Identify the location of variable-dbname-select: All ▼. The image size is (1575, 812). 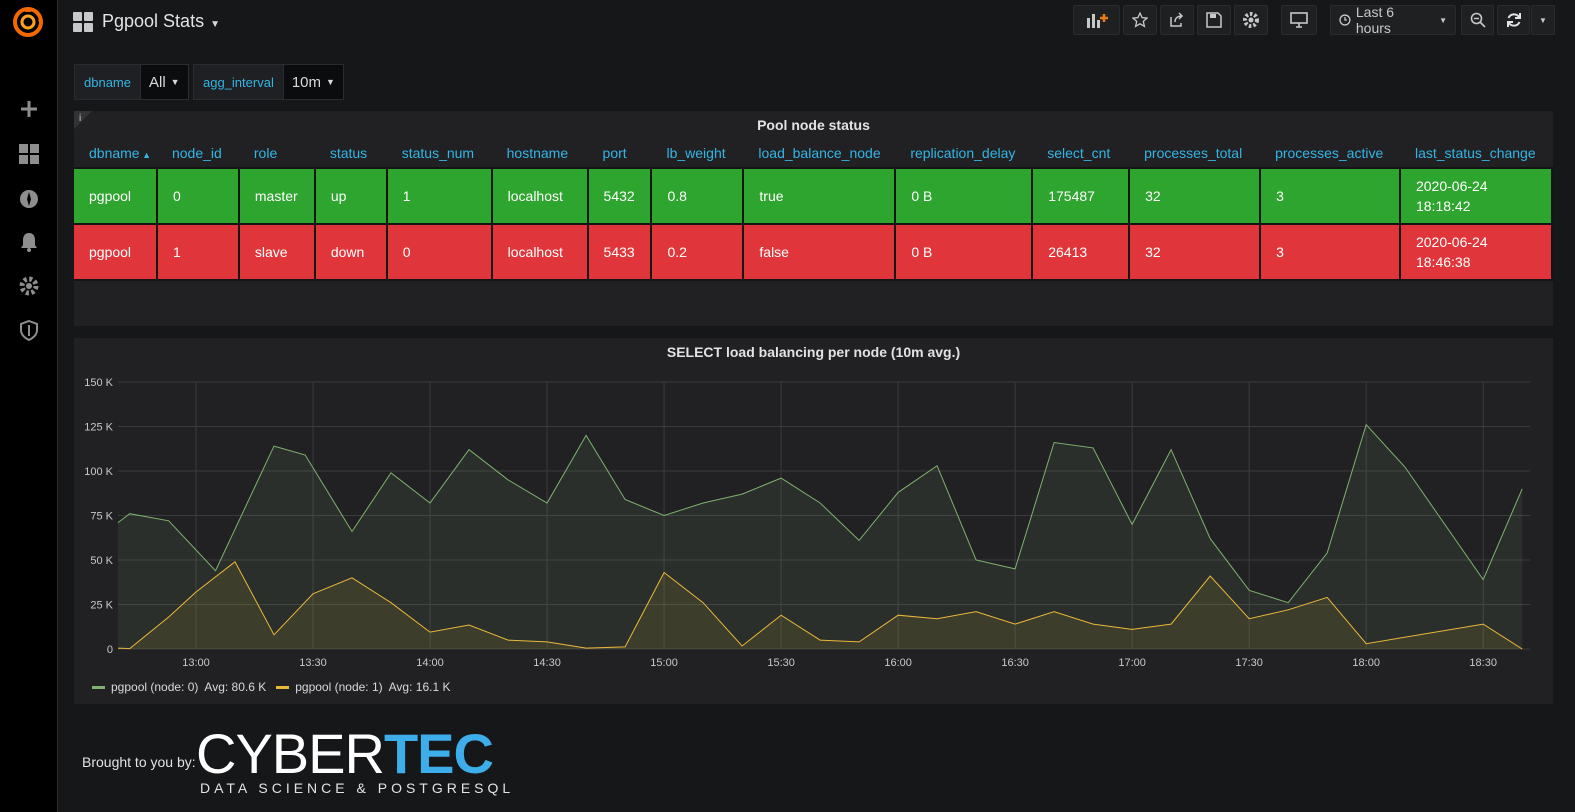
(164, 82).